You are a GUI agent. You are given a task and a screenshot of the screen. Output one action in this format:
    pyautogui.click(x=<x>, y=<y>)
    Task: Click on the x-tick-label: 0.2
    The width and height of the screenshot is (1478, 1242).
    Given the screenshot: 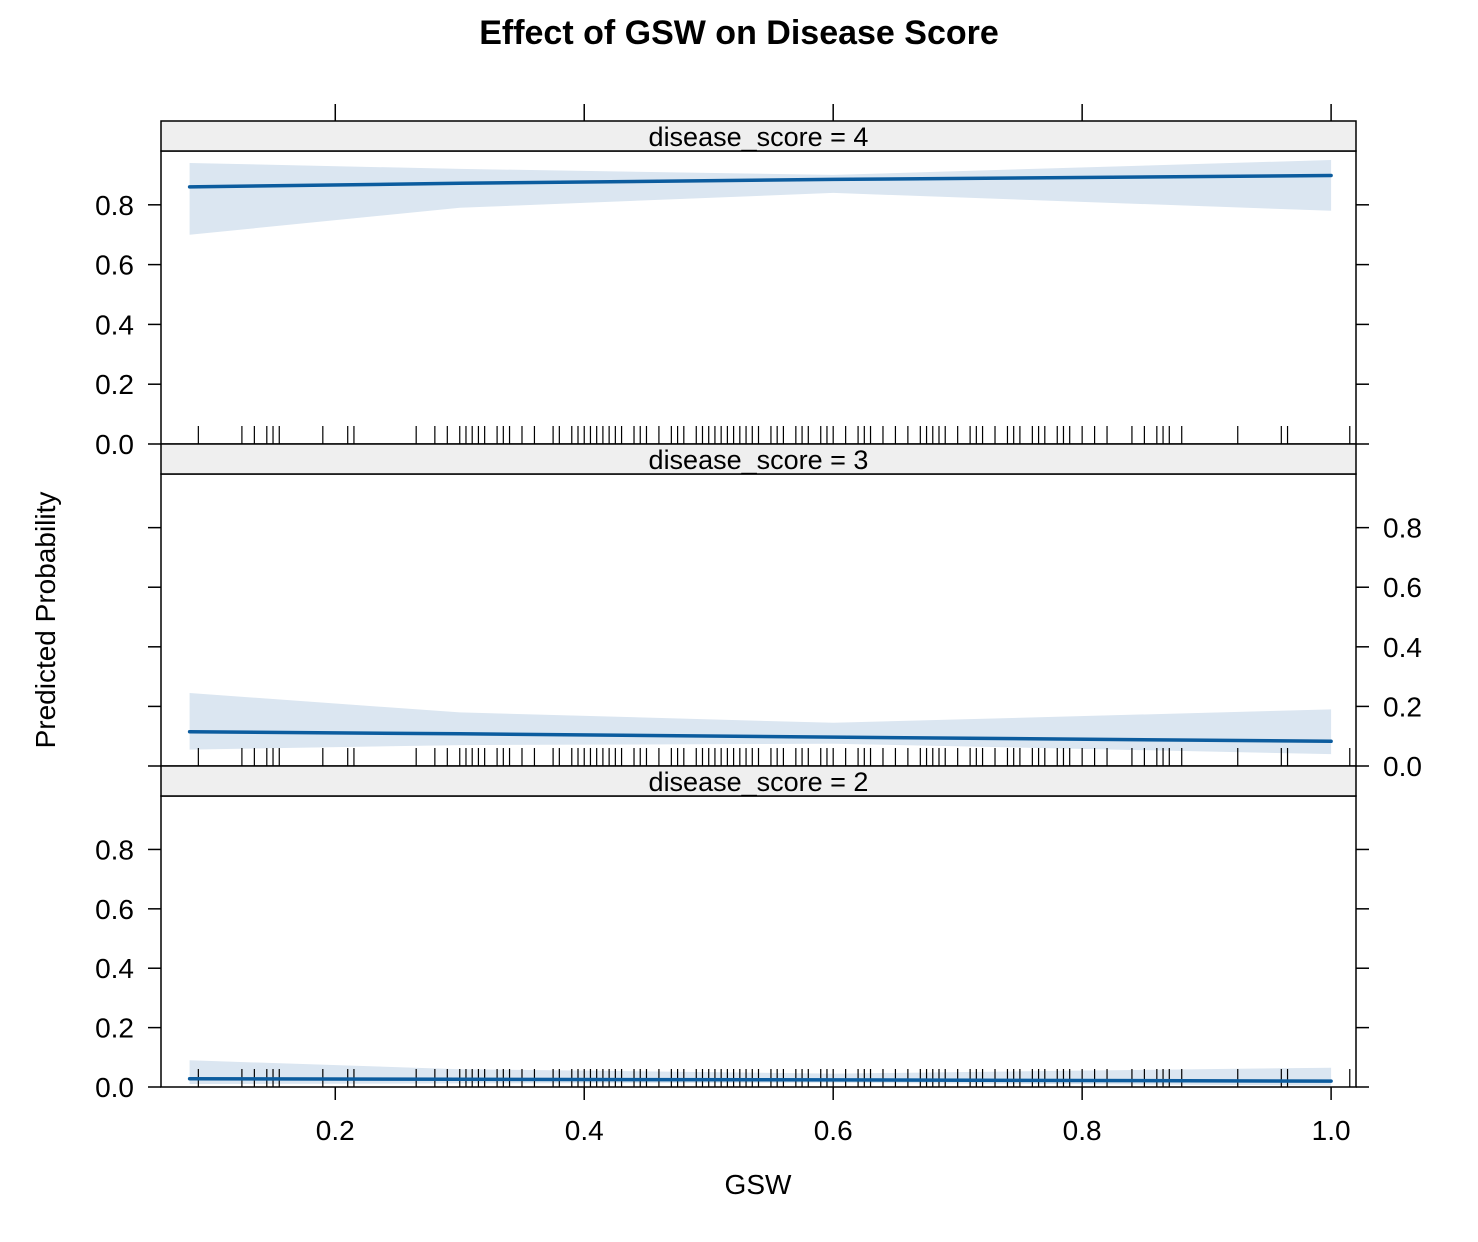 What is the action you would take?
    pyautogui.click(x=335, y=1130)
    